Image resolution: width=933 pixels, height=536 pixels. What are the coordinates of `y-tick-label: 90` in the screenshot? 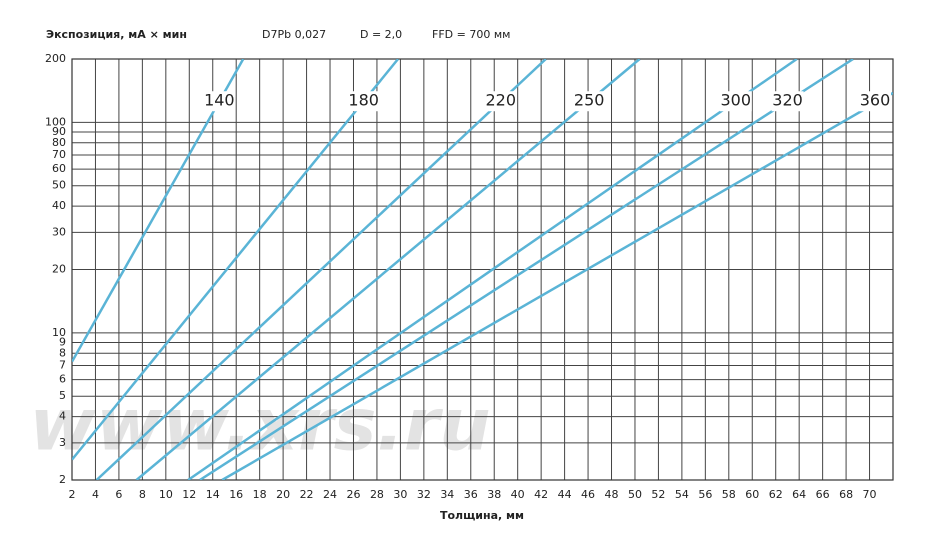 It's located at (59, 131).